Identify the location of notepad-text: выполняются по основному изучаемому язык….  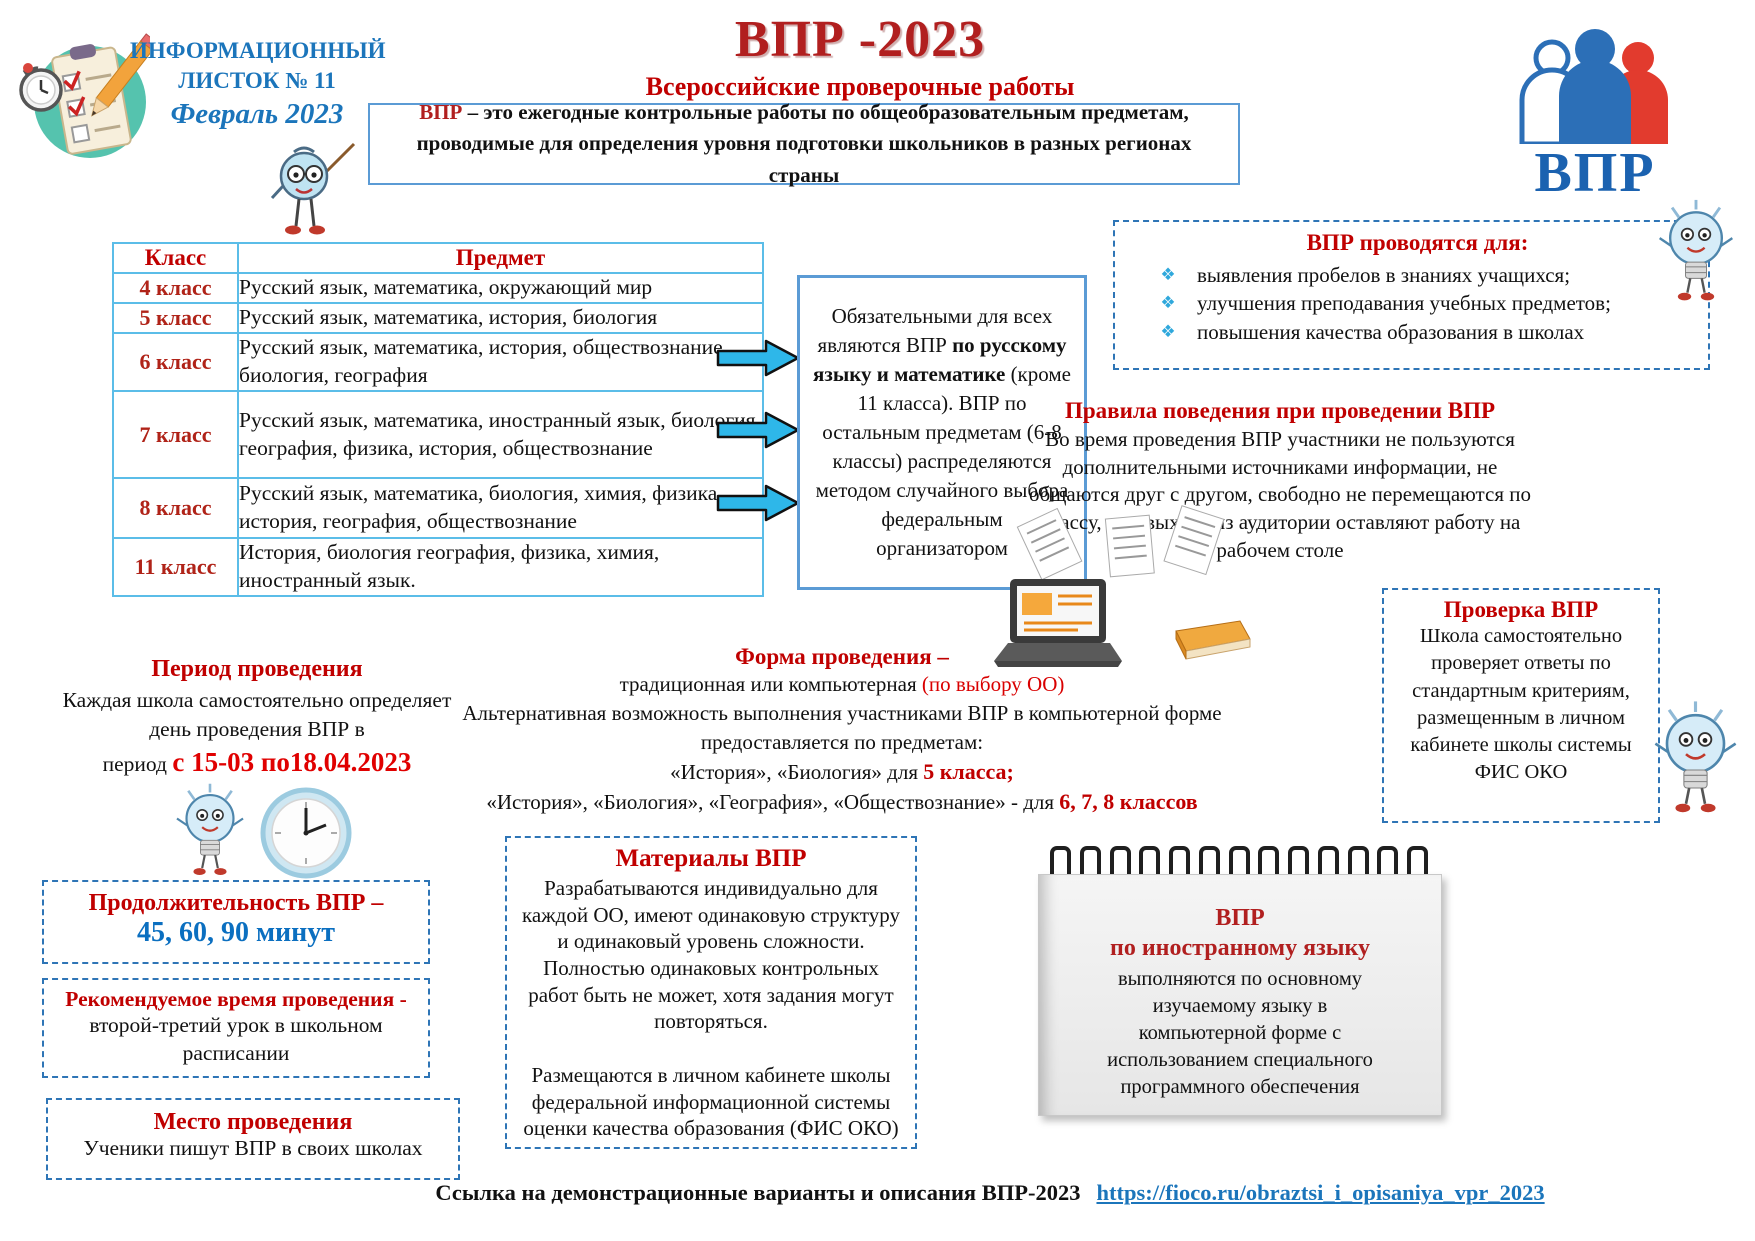
(1240, 1033).